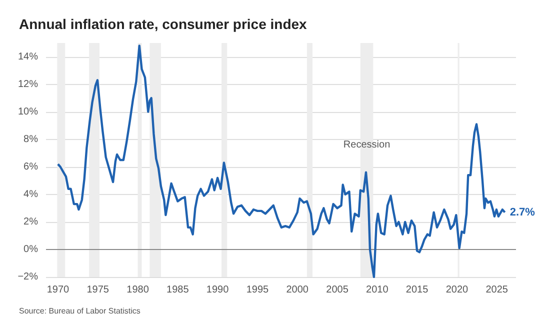 The height and width of the screenshot is (330, 550). Describe the element at coordinates (28, 56) in the screenshot. I see `y-tick-label: 14%` at that location.